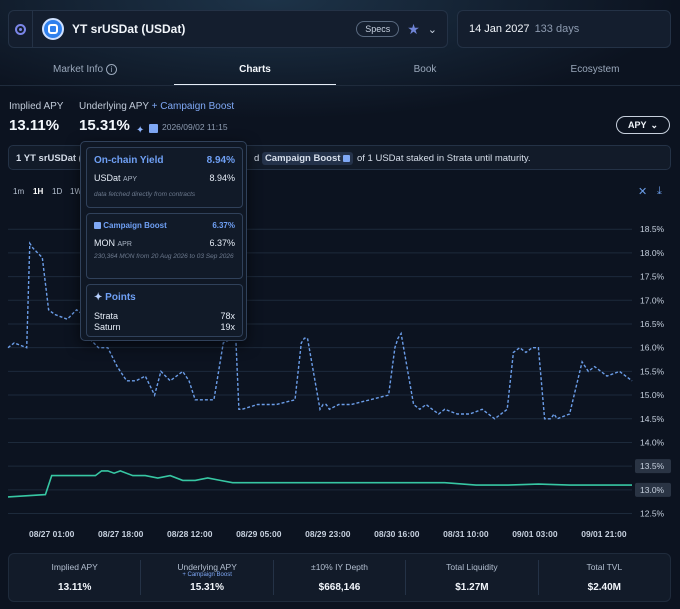  I want to click on boost-asset-name: MON, so click(104, 243).